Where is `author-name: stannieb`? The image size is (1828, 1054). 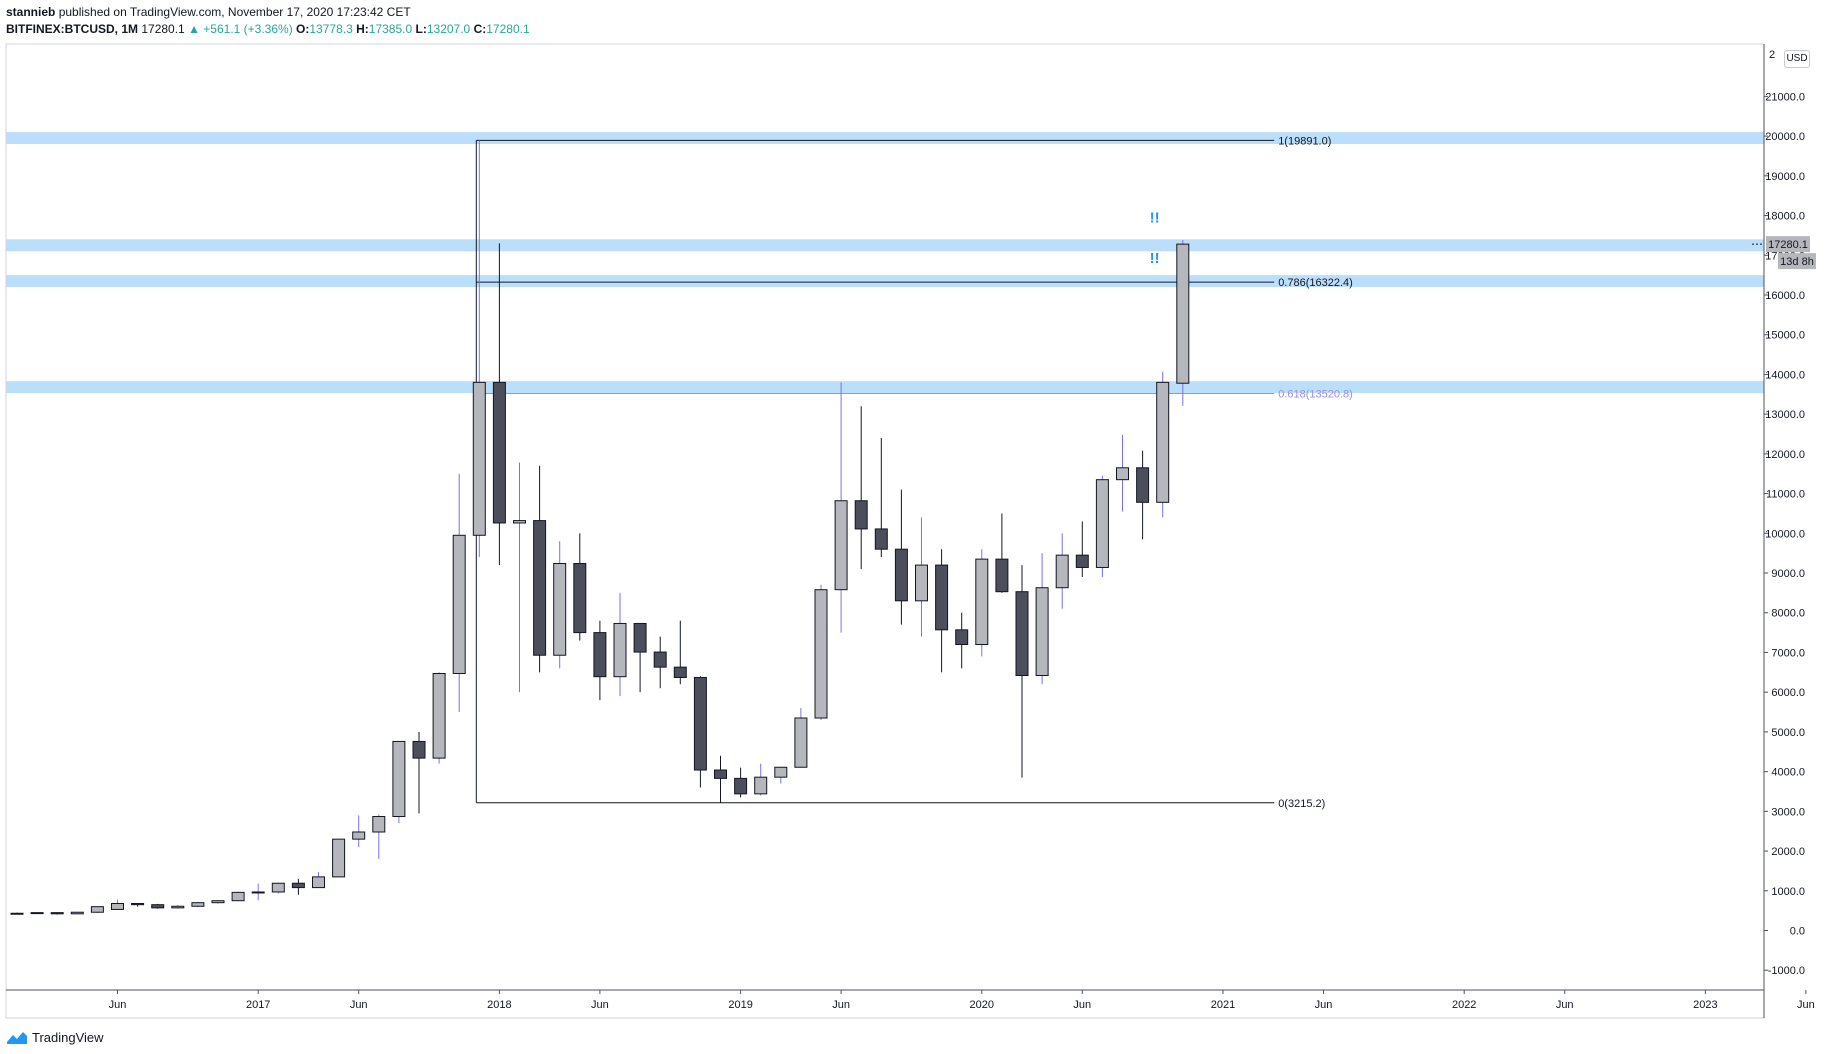
author-name: stannieb is located at coordinates (31, 12).